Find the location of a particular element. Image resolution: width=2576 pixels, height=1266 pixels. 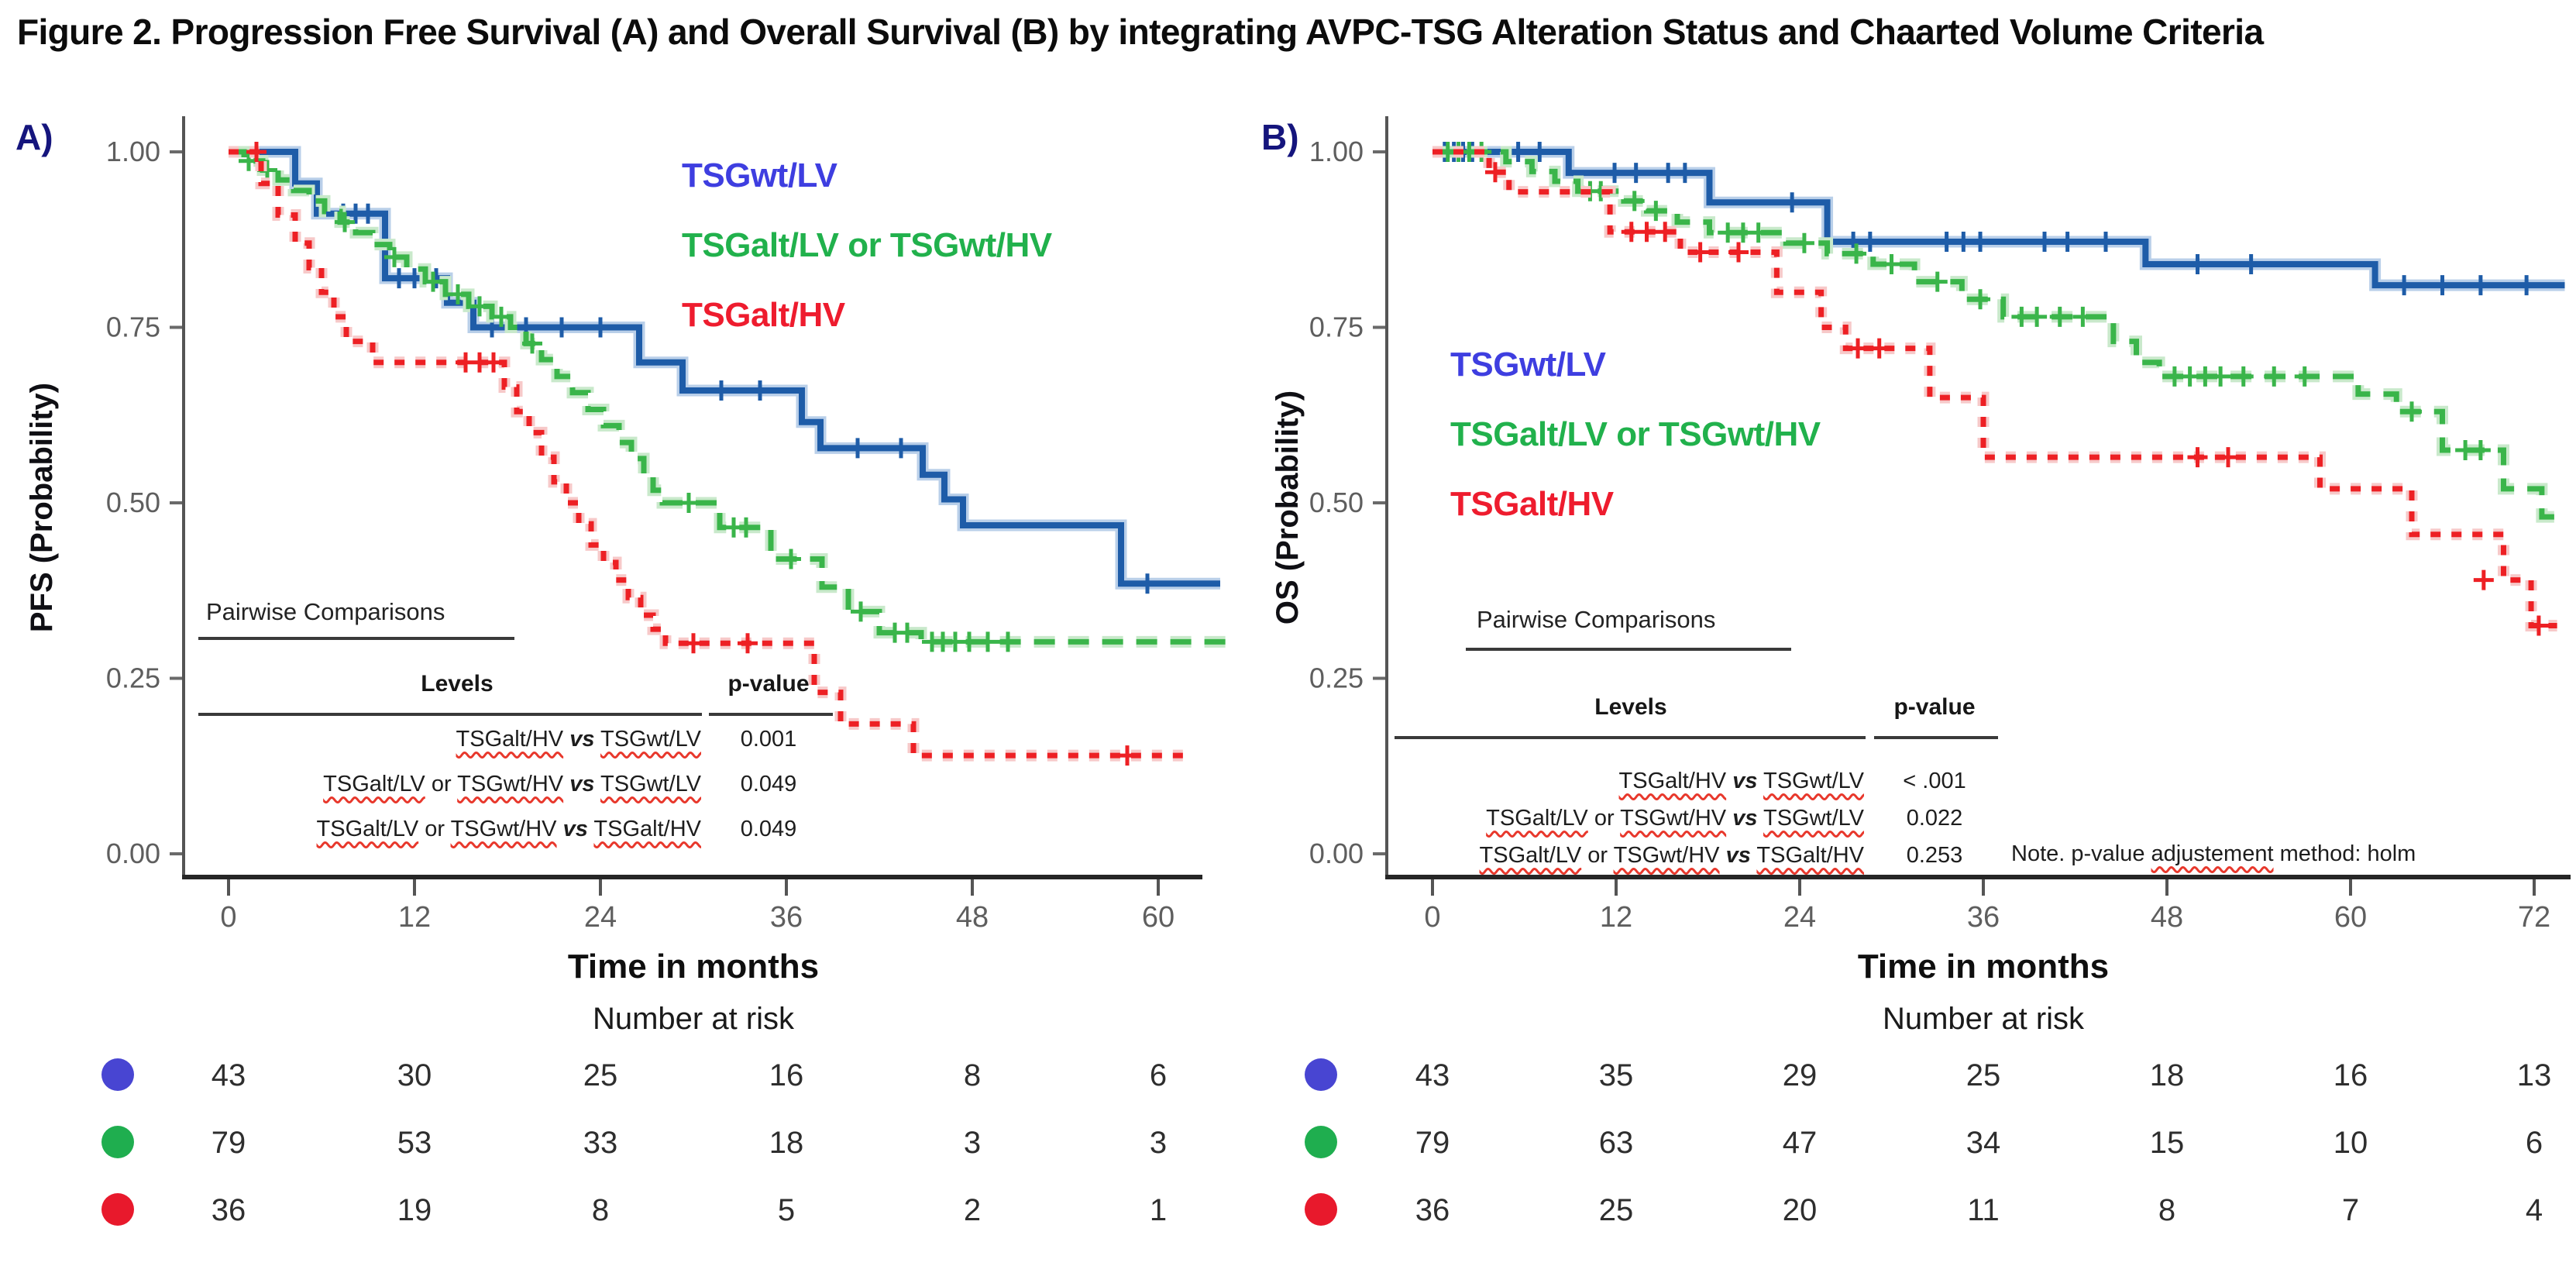

note-wavy-word: adjustement is located at coordinates (2212, 853).